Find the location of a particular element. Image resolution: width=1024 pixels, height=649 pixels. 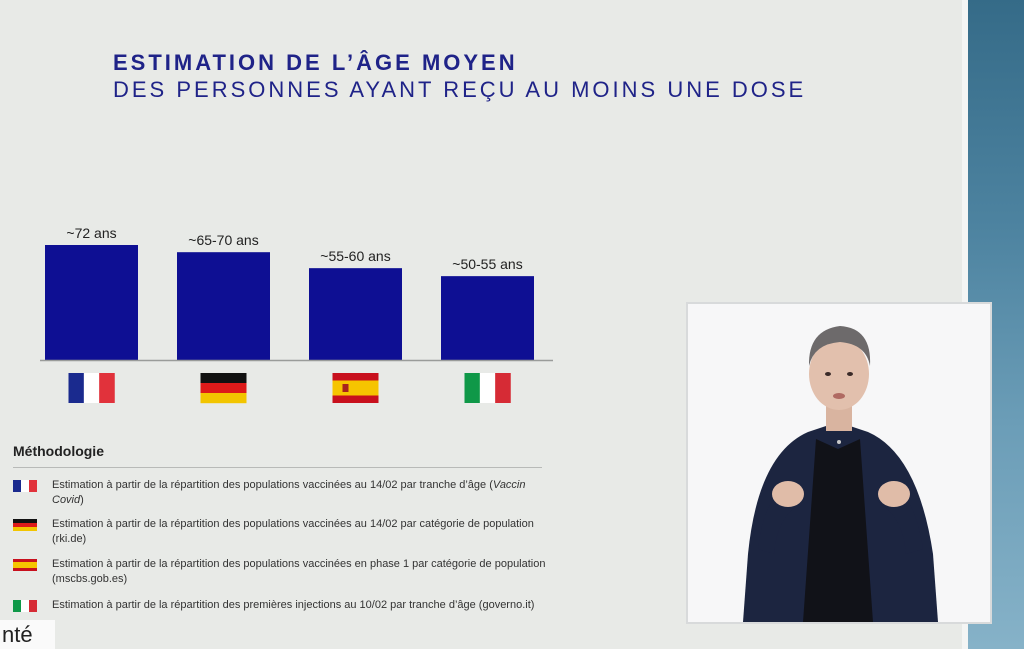

bar-italy is located at coordinates (487, 318).